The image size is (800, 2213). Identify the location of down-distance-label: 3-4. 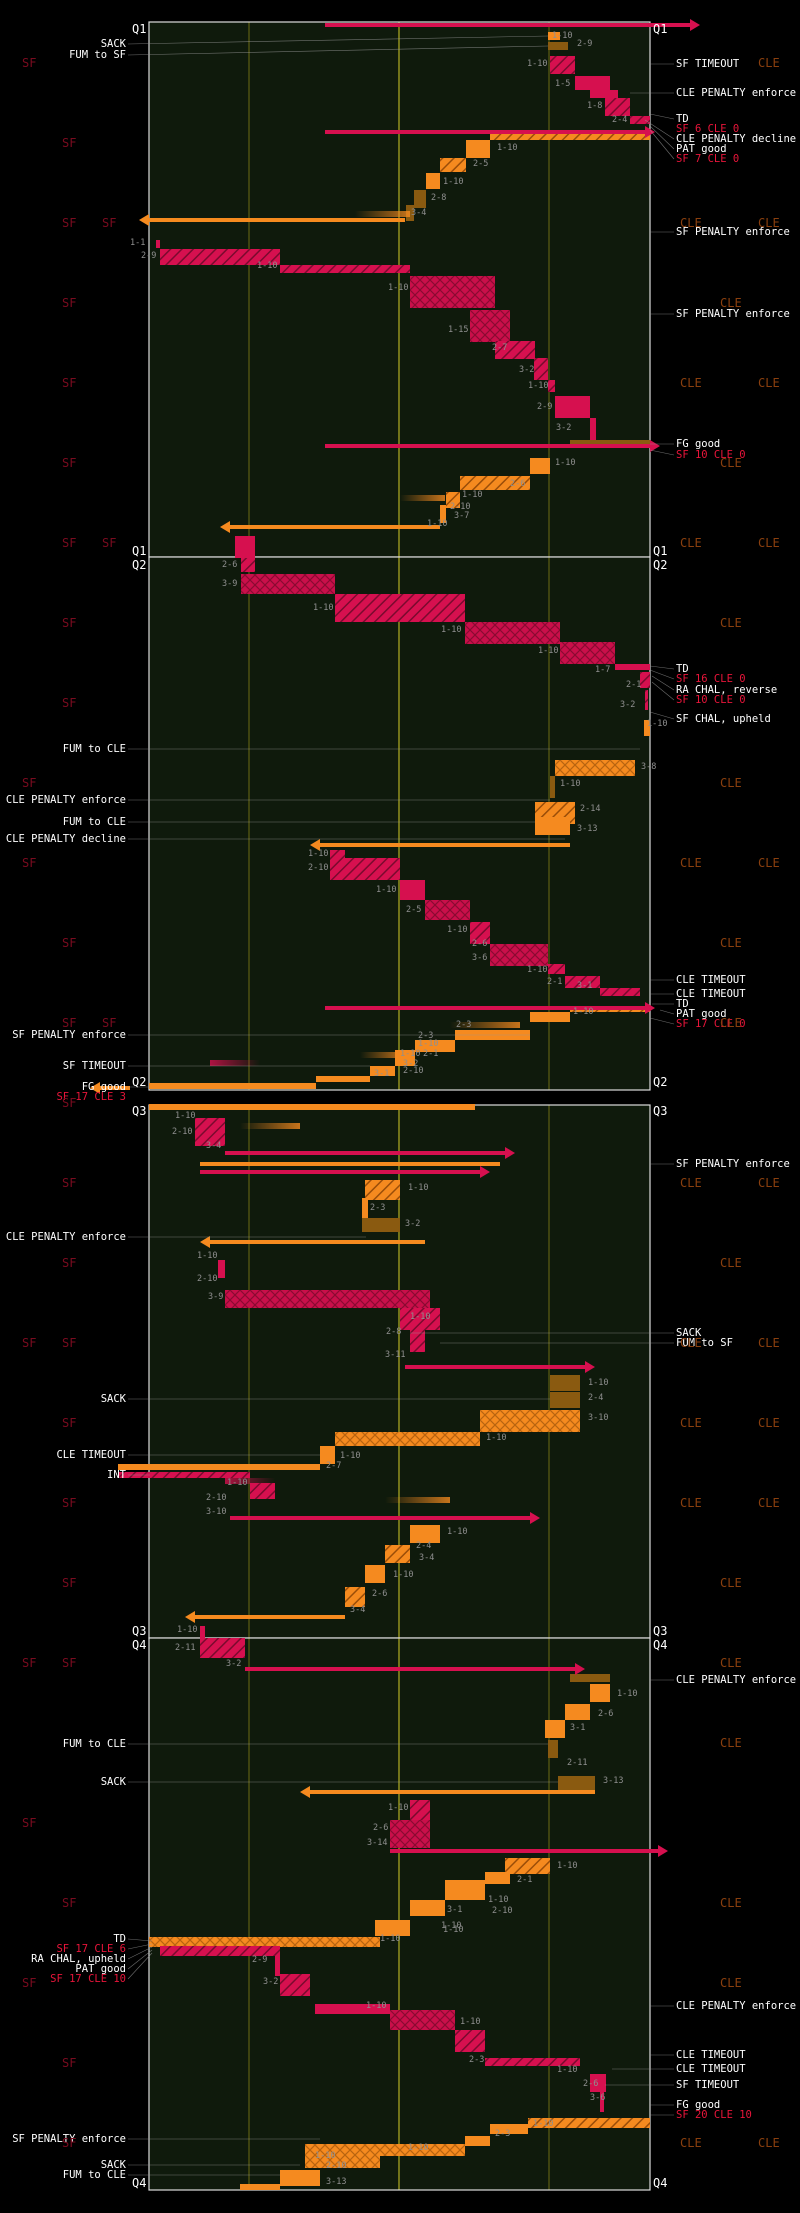
(426, 1558).